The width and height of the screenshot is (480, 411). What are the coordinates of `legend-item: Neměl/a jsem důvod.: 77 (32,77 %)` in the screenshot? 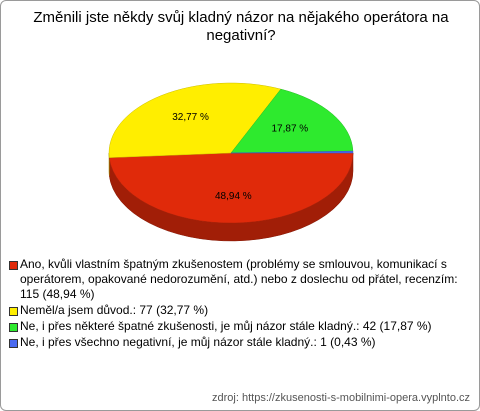 It's located at (240, 310).